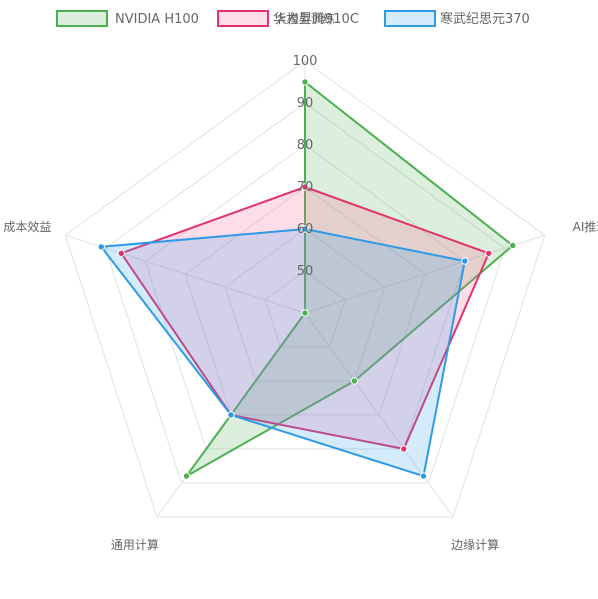 This screenshot has width=598, height=599. I want to click on axis-label: 通用计算, so click(135, 544).